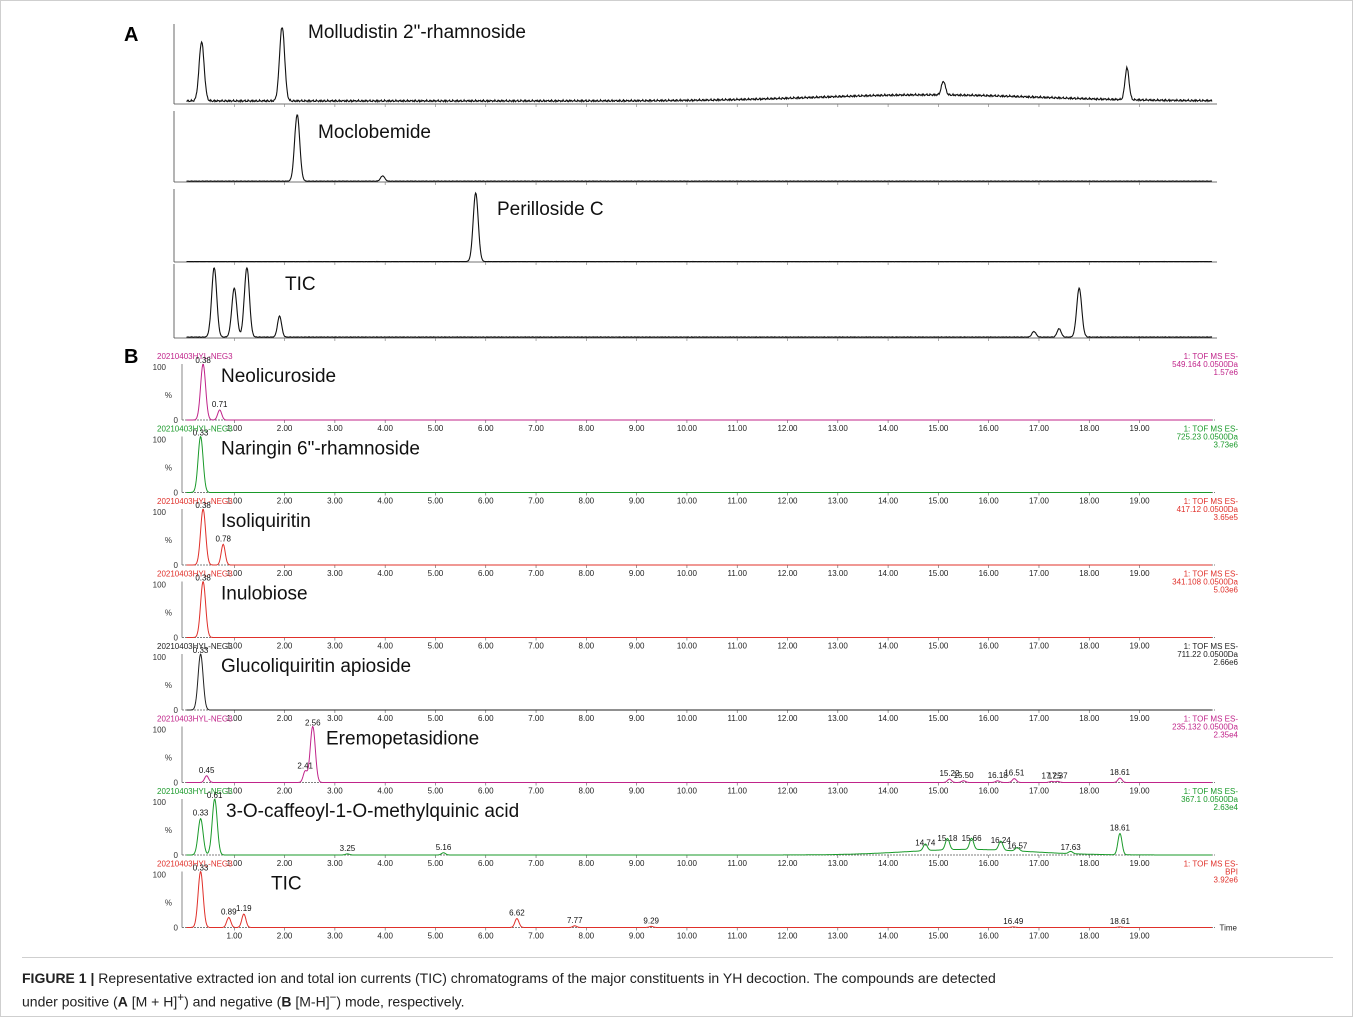 This screenshot has width=1355, height=1019. What do you see at coordinates (1208, 509) in the screenshot?
I see `panel-b-info-line: 417.12 0.0500Da` at bounding box center [1208, 509].